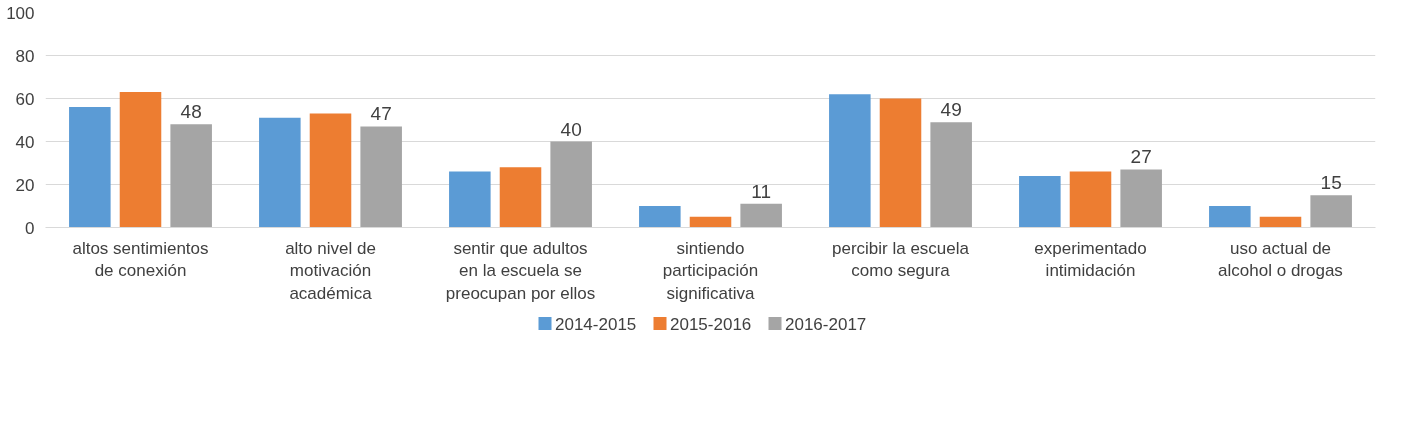 Image resolution: width=1413 pixels, height=432 pixels. I want to click on x-tick-label: experimentado intimidación, so click(1090, 259).